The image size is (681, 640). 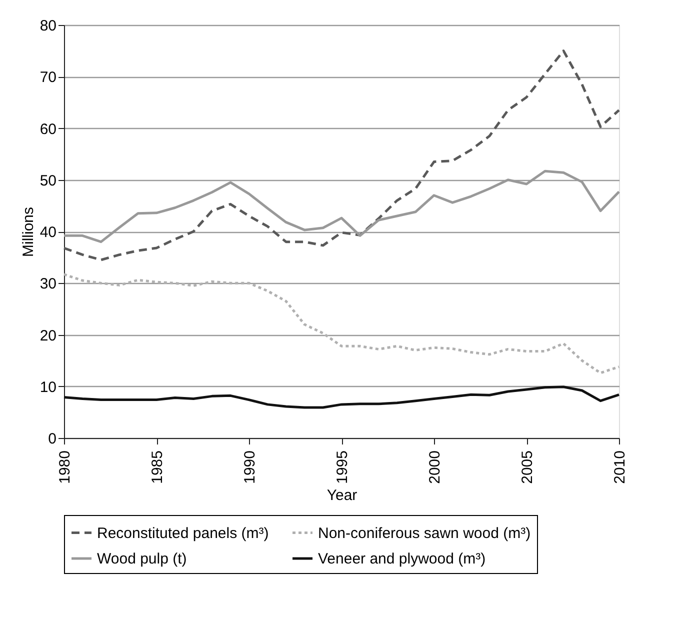 I want to click on x-tick-label: 1995, so click(x=342, y=467).